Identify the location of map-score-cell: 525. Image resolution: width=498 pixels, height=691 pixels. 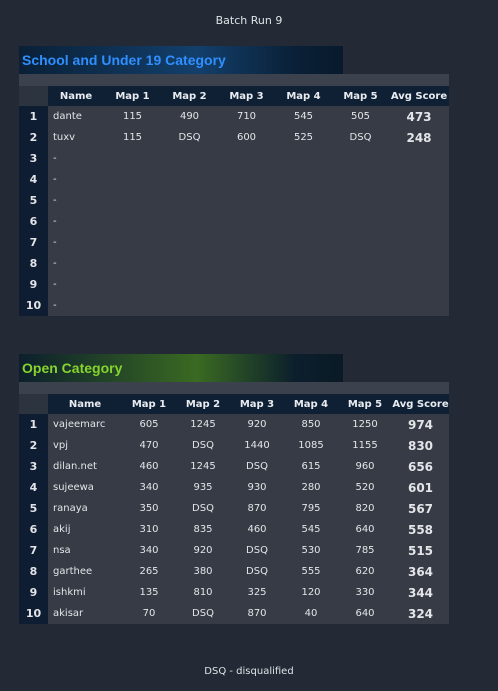
(303, 137).